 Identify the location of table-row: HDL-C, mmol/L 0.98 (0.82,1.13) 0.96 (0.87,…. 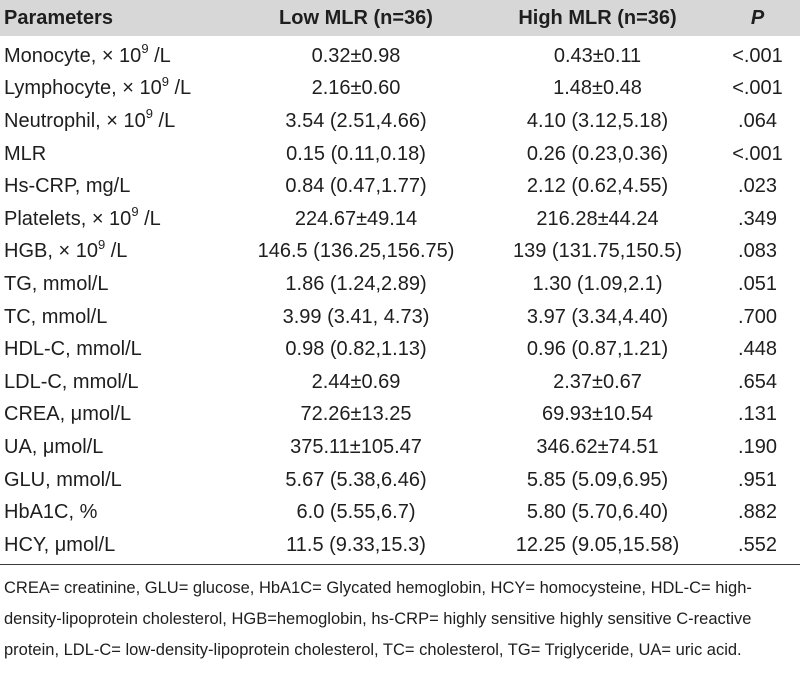
(400, 349).